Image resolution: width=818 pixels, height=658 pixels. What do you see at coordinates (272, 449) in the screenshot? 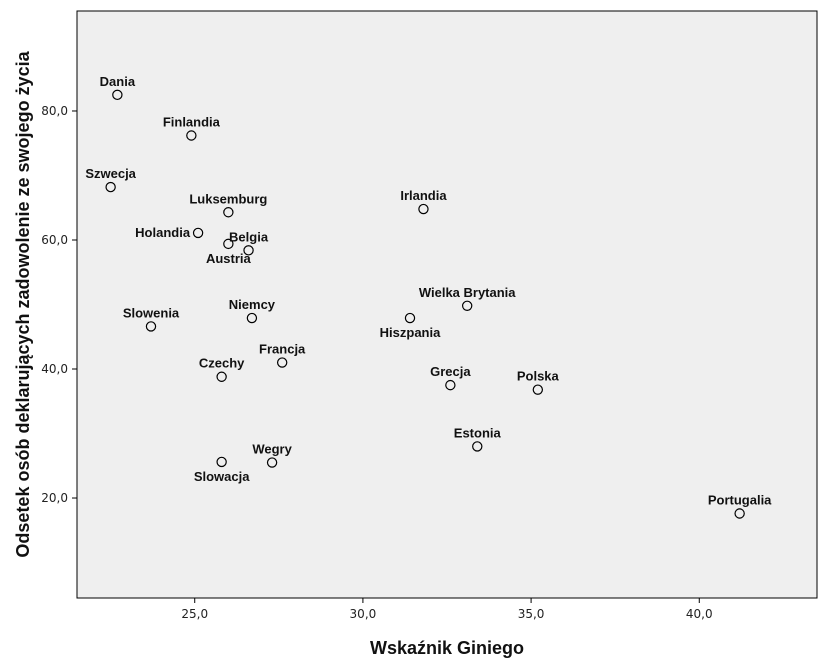
I see `point-label: Wegry` at bounding box center [272, 449].